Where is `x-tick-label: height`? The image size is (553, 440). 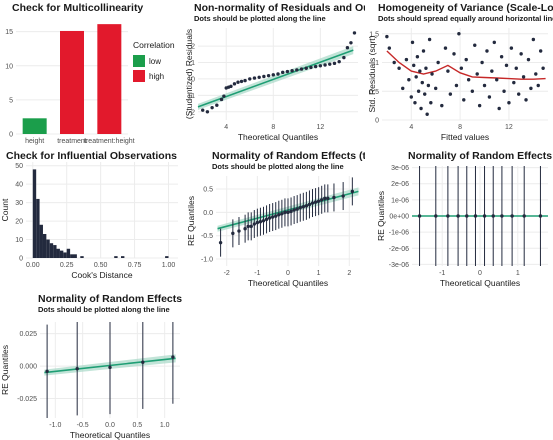 x-tick-label: height is located at coordinates (34, 141).